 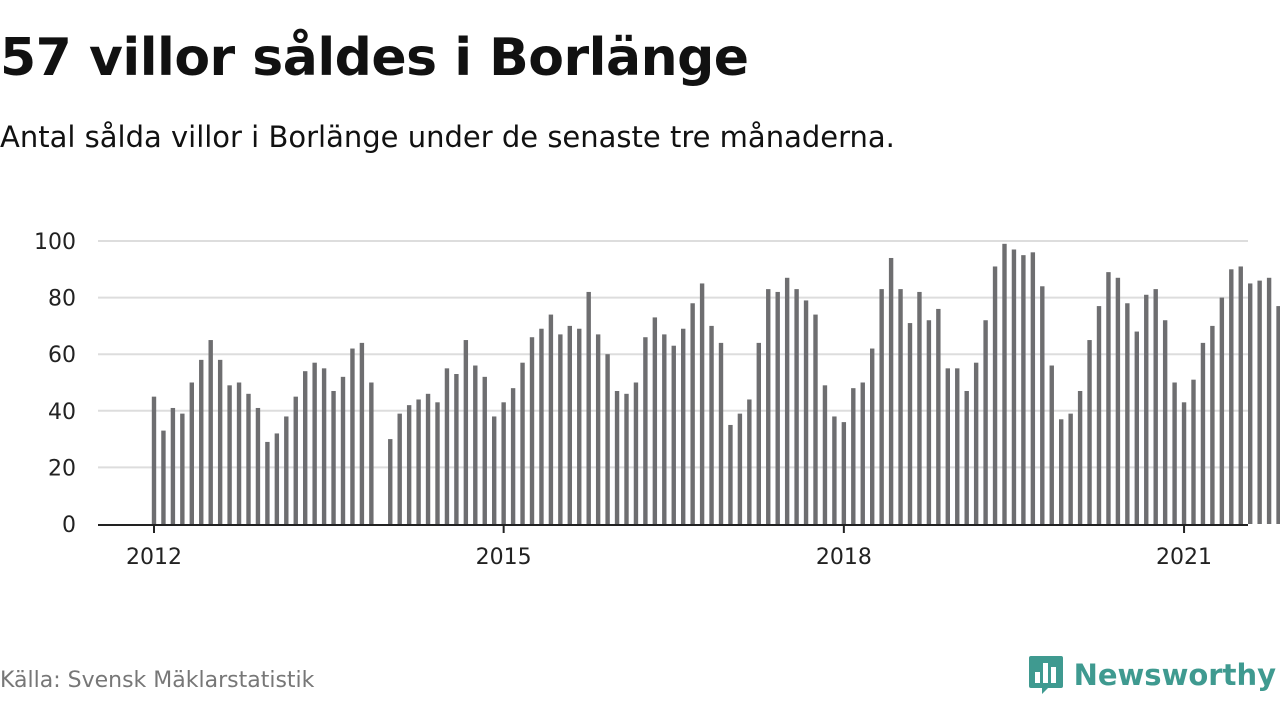 I want to click on y-tick-label: 80, so click(x=62, y=299).